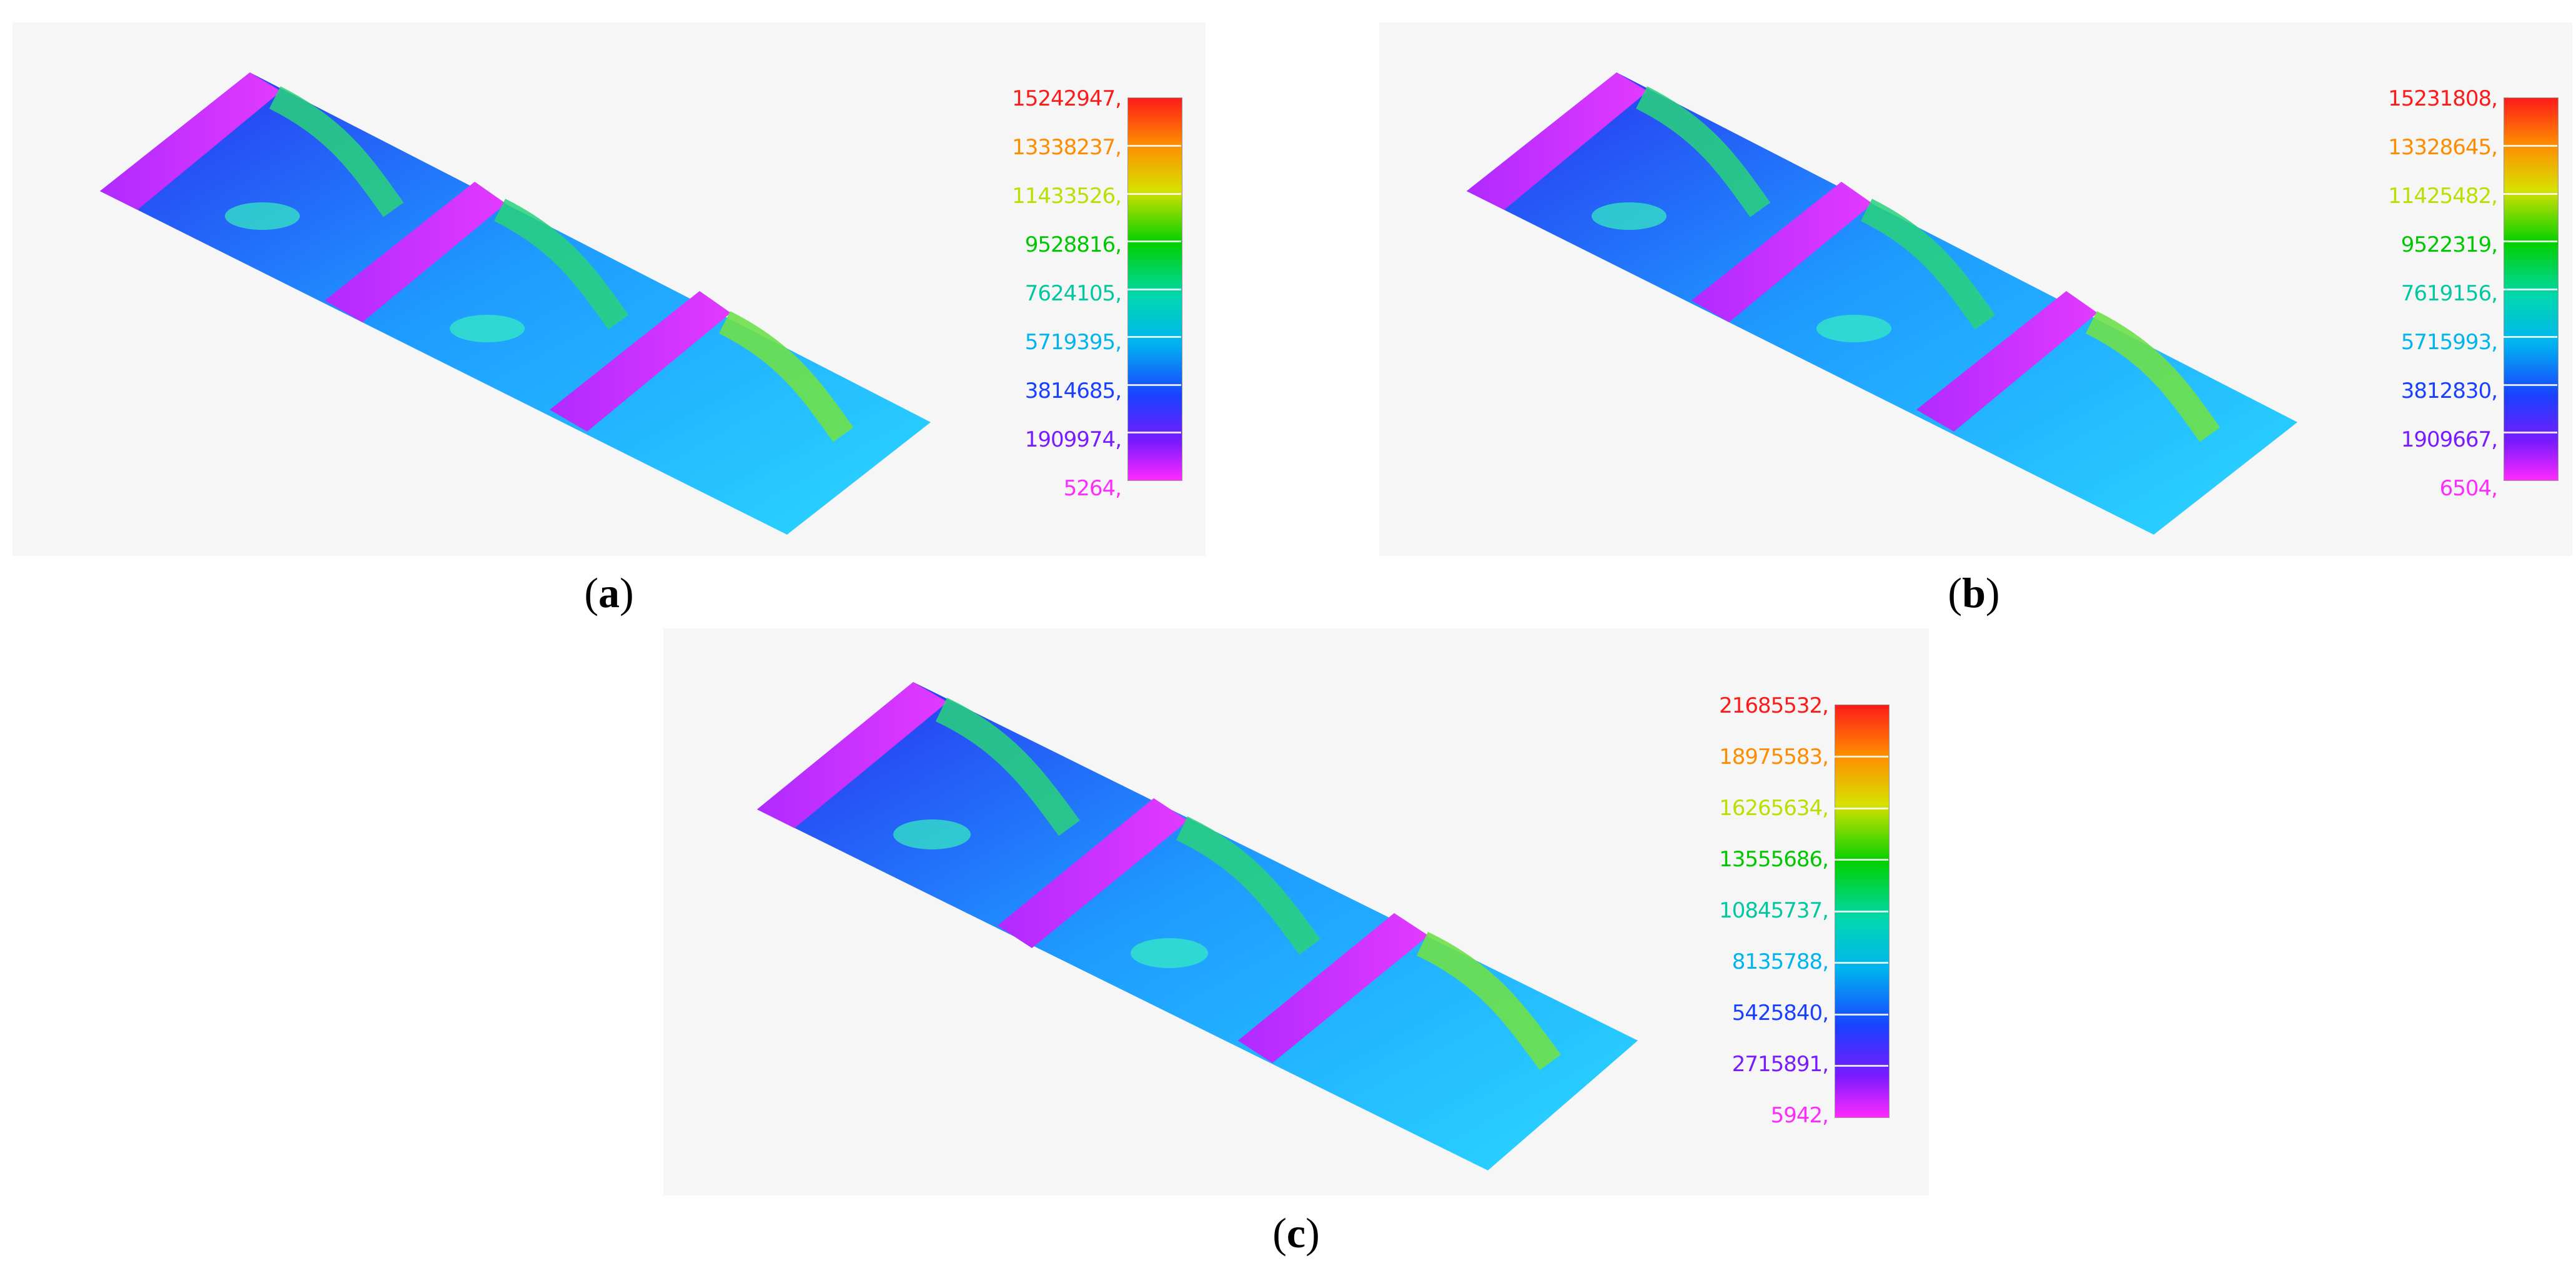  Describe the element at coordinates (2449, 342) in the screenshot. I see `legend-label: 5715993,` at that location.